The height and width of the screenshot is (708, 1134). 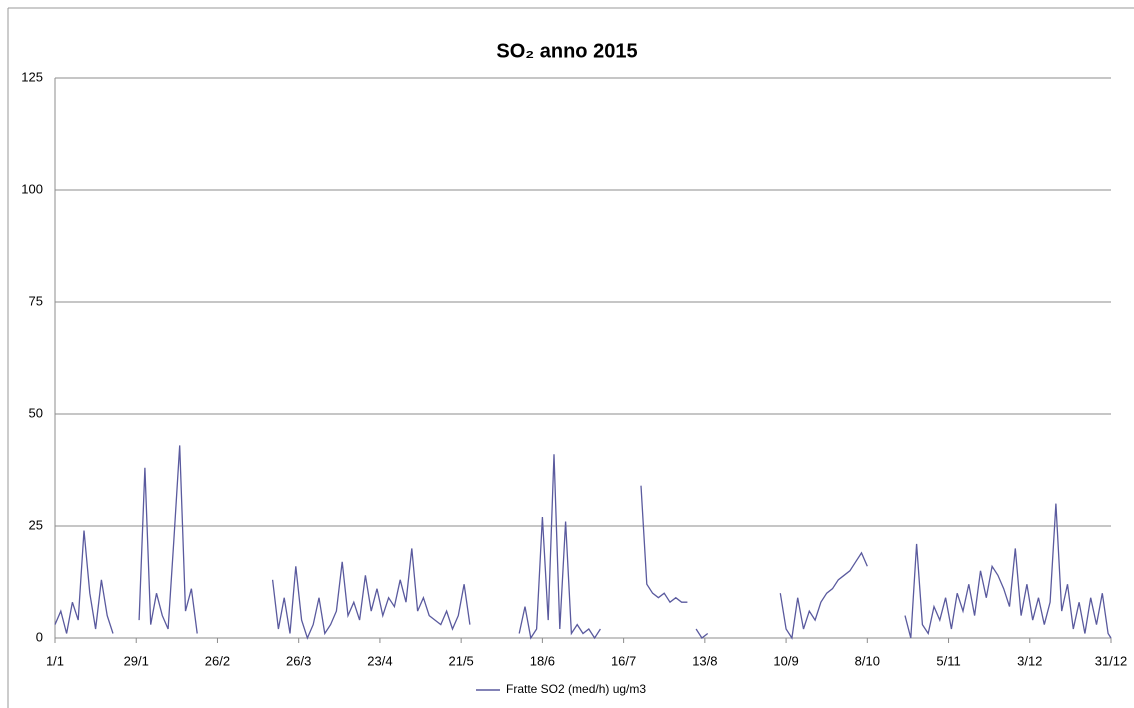 I want to click on x-tick-label: 21/5, so click(x=460, y=660).